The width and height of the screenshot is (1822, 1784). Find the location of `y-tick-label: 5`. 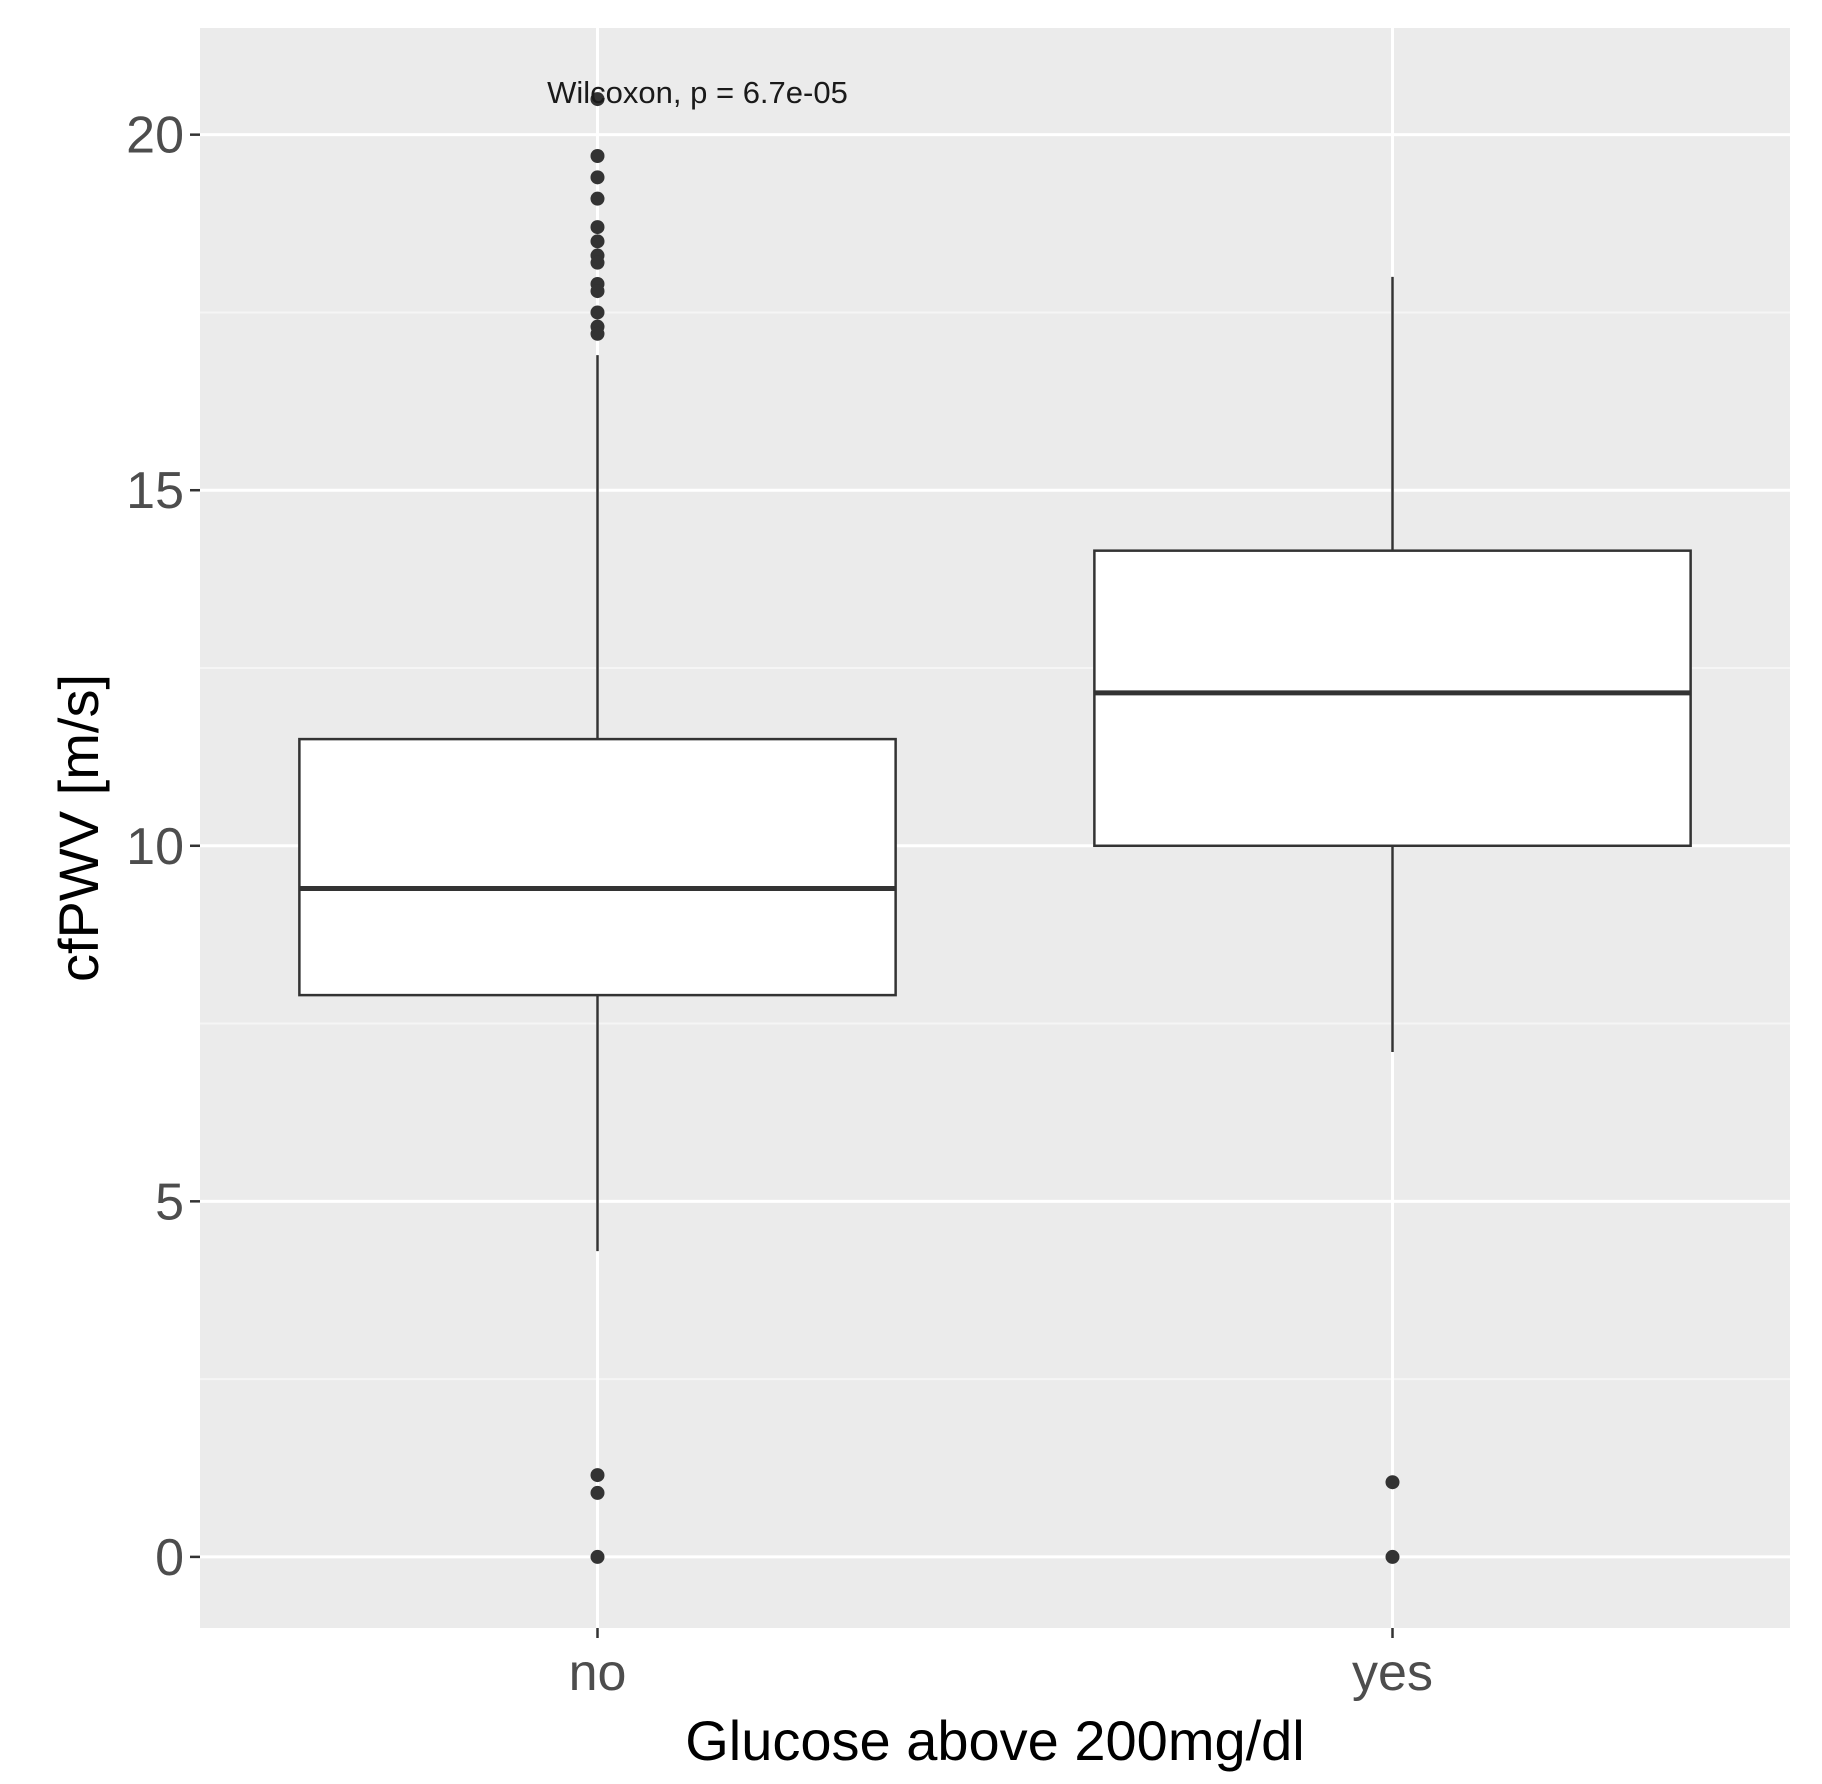

y-tick-label: 5 is located at coordinates (169, 1202).